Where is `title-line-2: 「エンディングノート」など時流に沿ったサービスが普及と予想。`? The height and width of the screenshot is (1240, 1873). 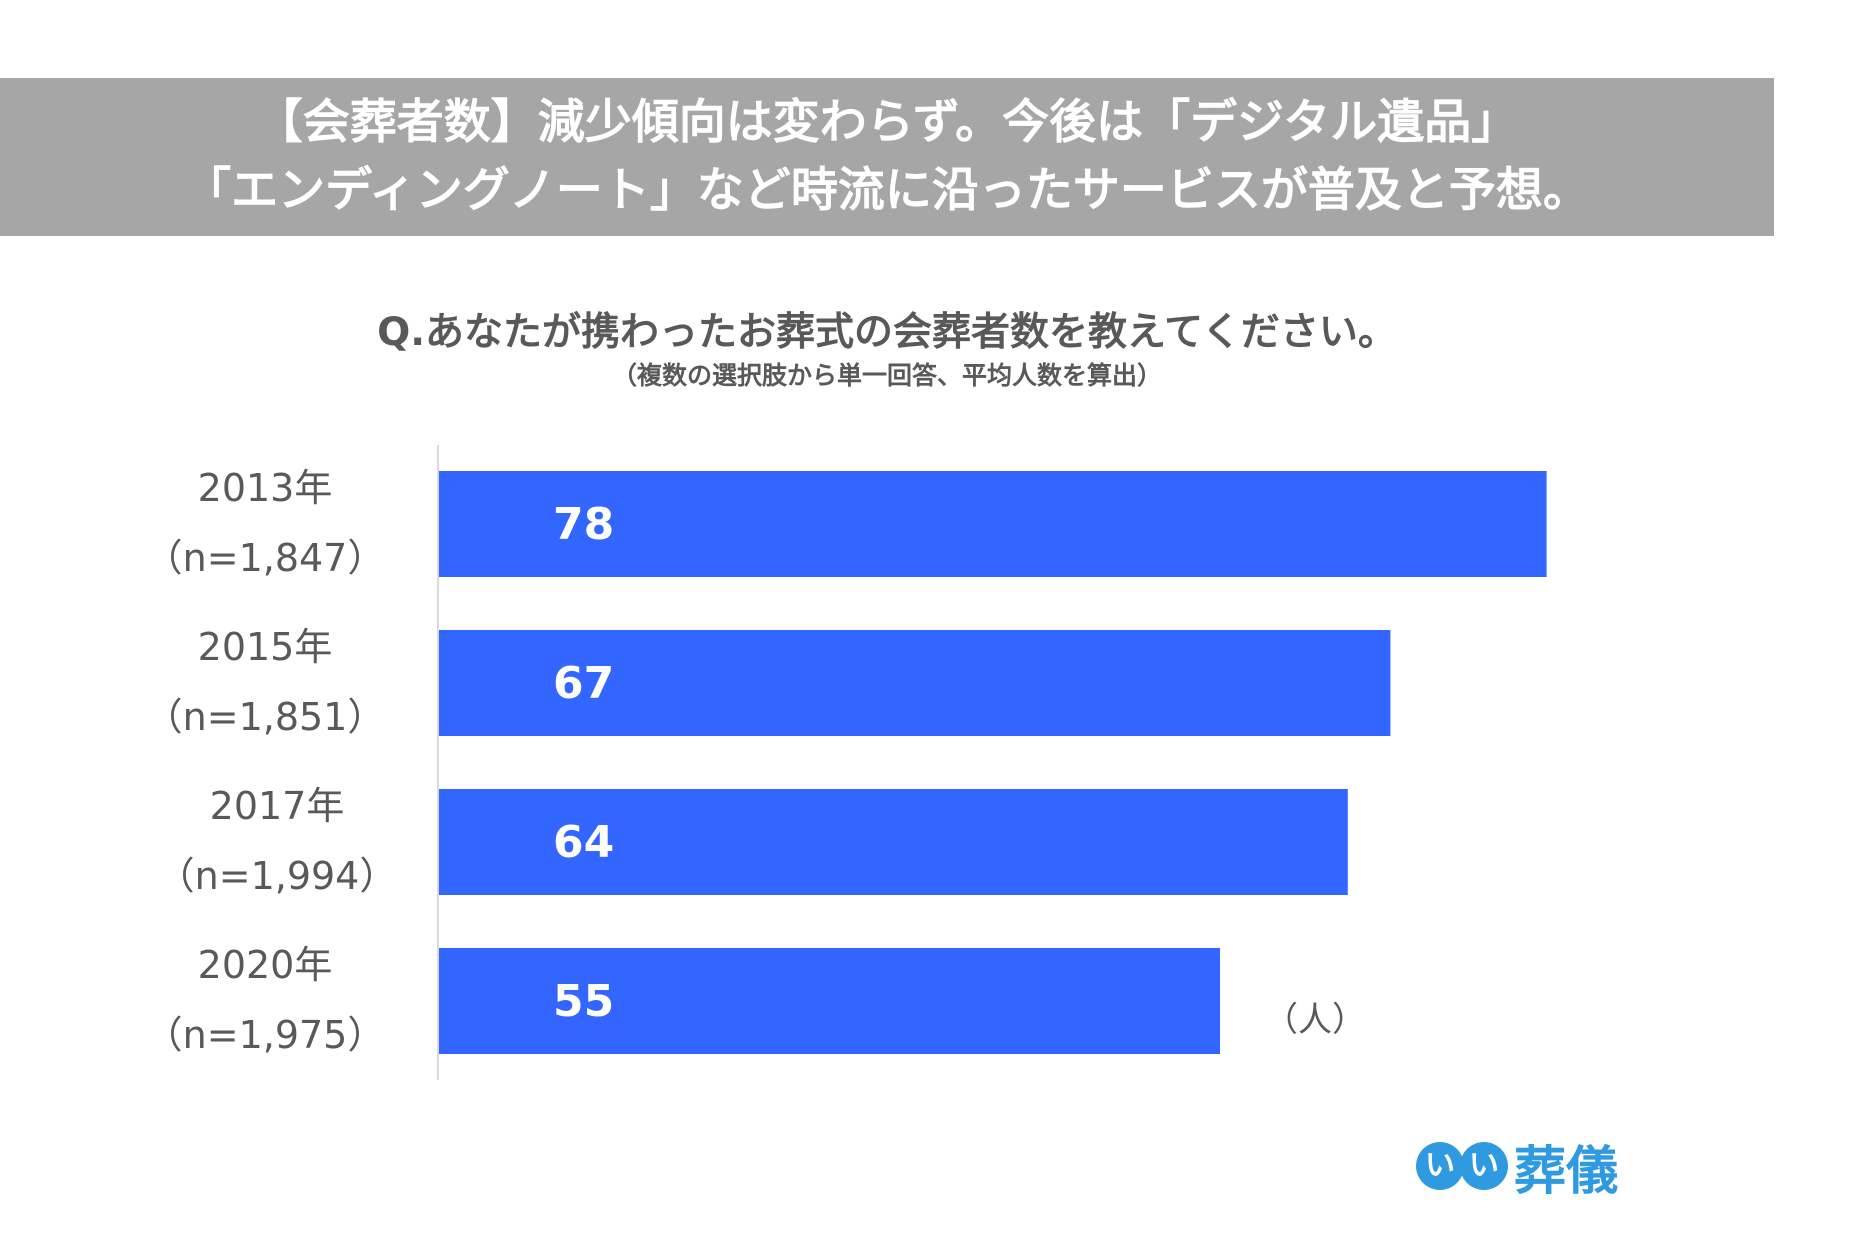
title-line-2: 「エンディングノート」など時流に沿ったサービスが普及と予想。 is located at coordinates (887, 190).